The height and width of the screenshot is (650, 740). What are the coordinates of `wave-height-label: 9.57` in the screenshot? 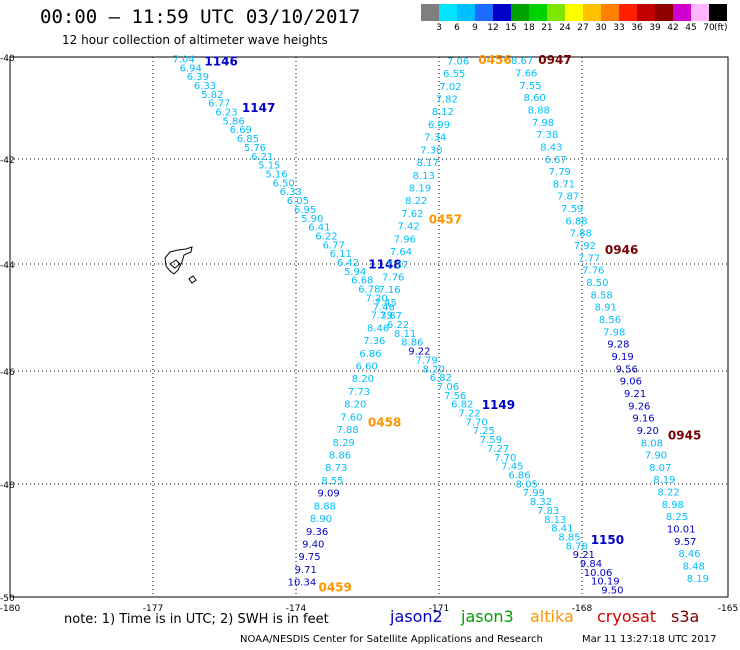 It's located at (685, 542).